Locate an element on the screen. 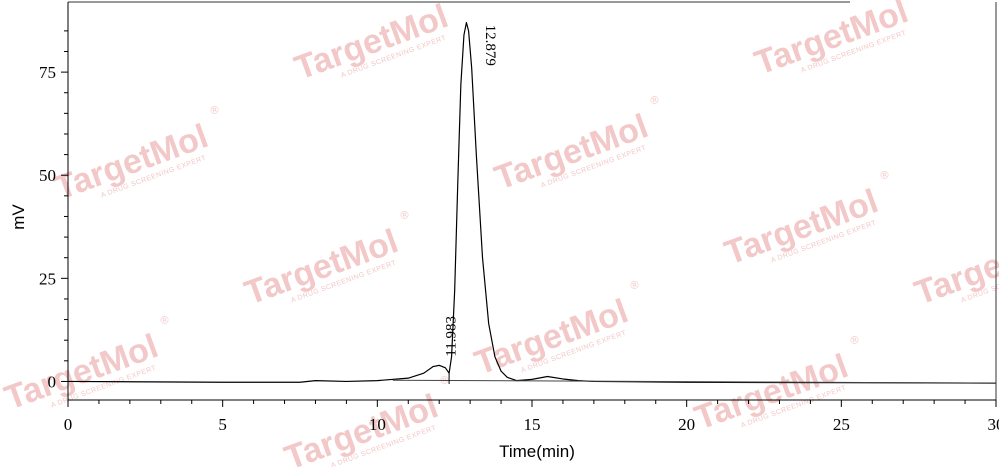  integration-baseline is located at coordinates (694, 381).